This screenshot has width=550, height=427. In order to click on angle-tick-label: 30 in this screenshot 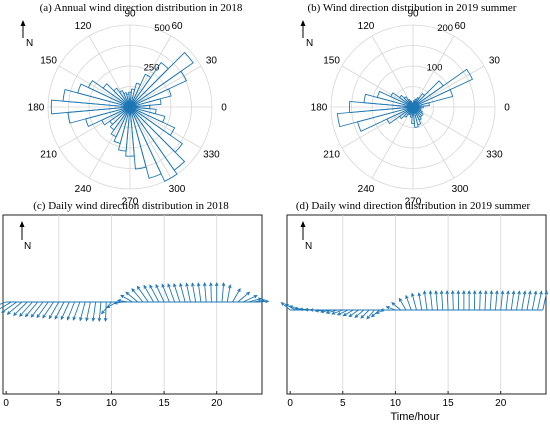, I will do `click(495, 61)`.